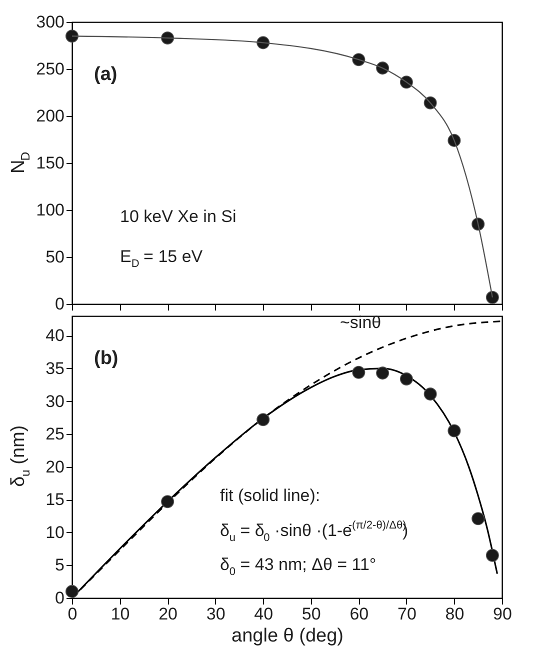 The image size is (542, 667). What do you see at coordinates (55, 532) in the screenshot?
I see `y-tick-label: 10` at bounding box center [55, 532].